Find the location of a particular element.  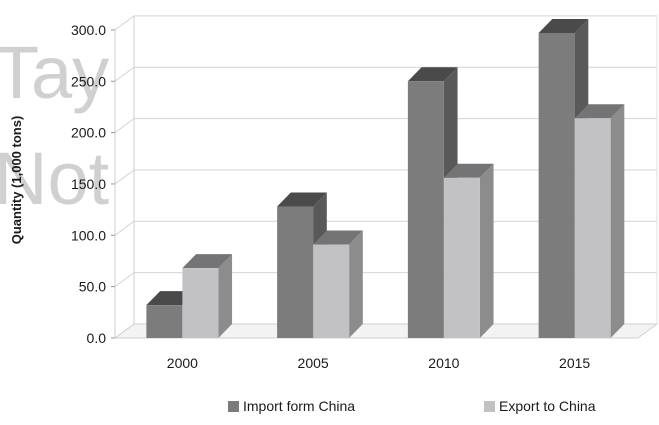

watermark-text: Not is located at coordinates (55, 178).